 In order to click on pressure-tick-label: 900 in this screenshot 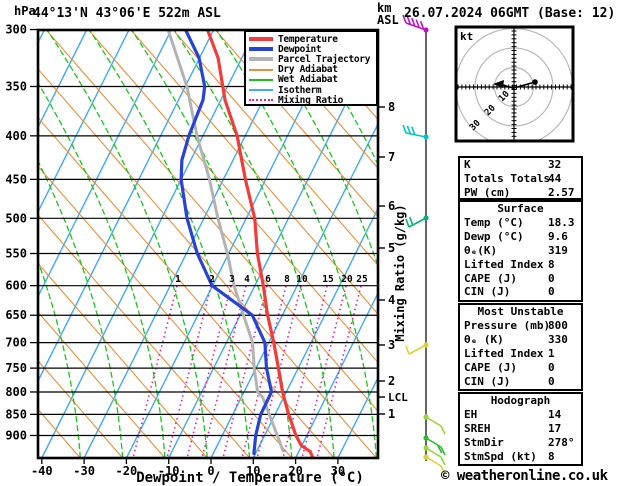, I will do `click(16, 435)`.